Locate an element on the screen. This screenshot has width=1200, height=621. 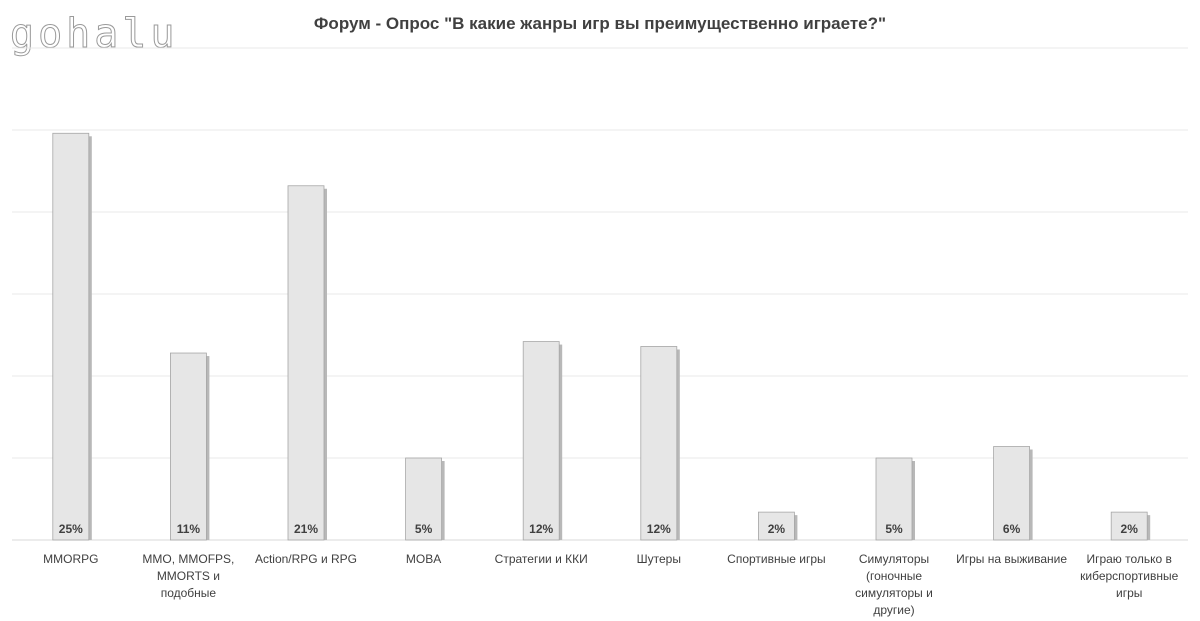
category-label: Action/RPG и RPG is located at coordinates (306, 559).